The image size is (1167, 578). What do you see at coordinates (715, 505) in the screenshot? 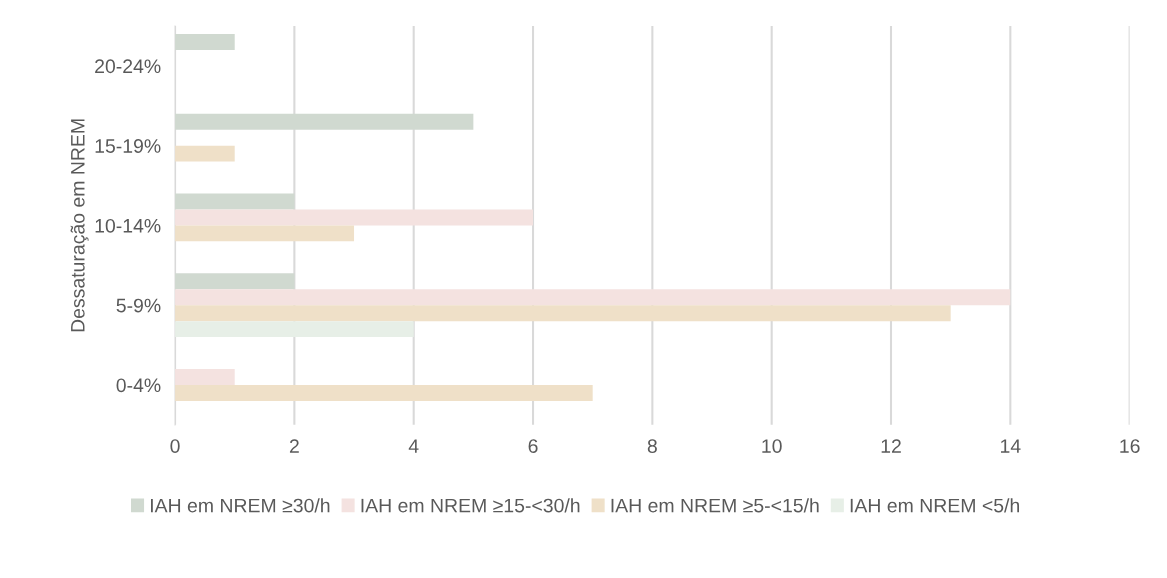
I see `legend-label: IAH em NREM ≥5-<15/h` at bounding box center [715, 505].